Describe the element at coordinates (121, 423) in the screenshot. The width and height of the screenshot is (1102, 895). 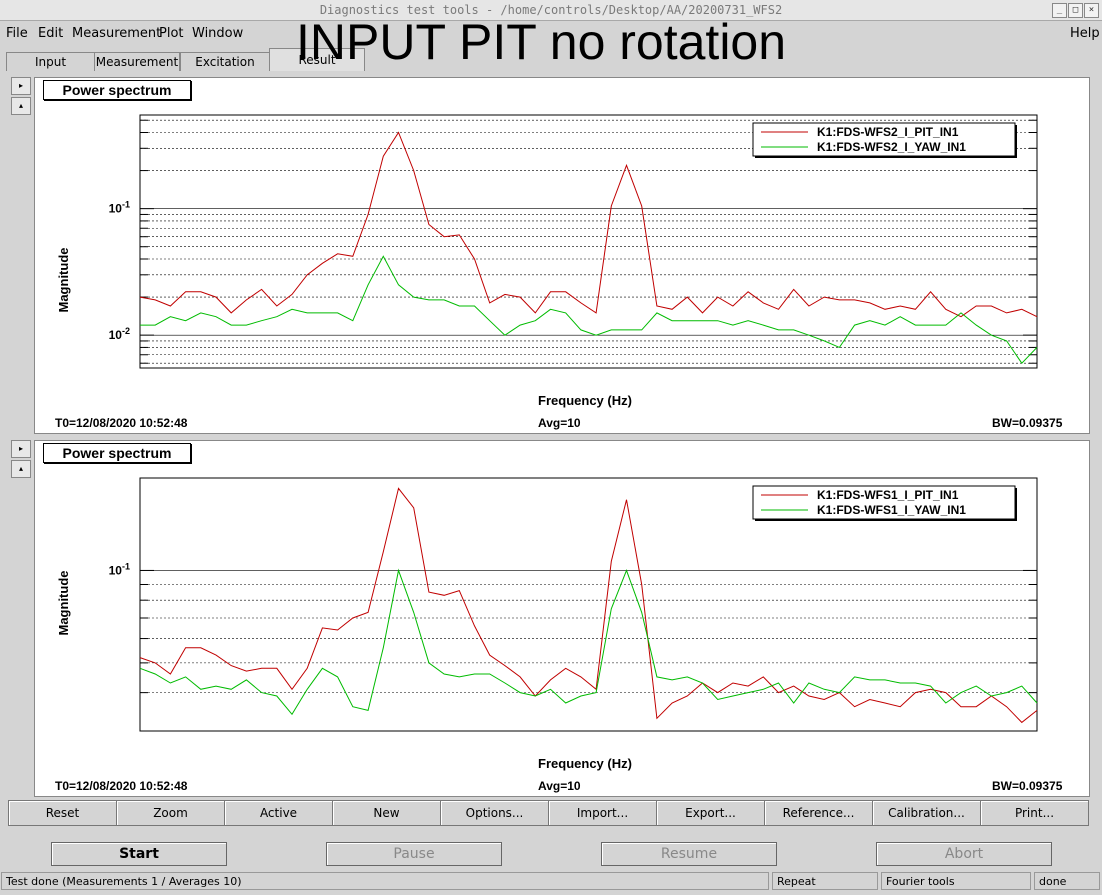
I see `panel1-t0: T0=12/08/2020 10:52:48` at that location.